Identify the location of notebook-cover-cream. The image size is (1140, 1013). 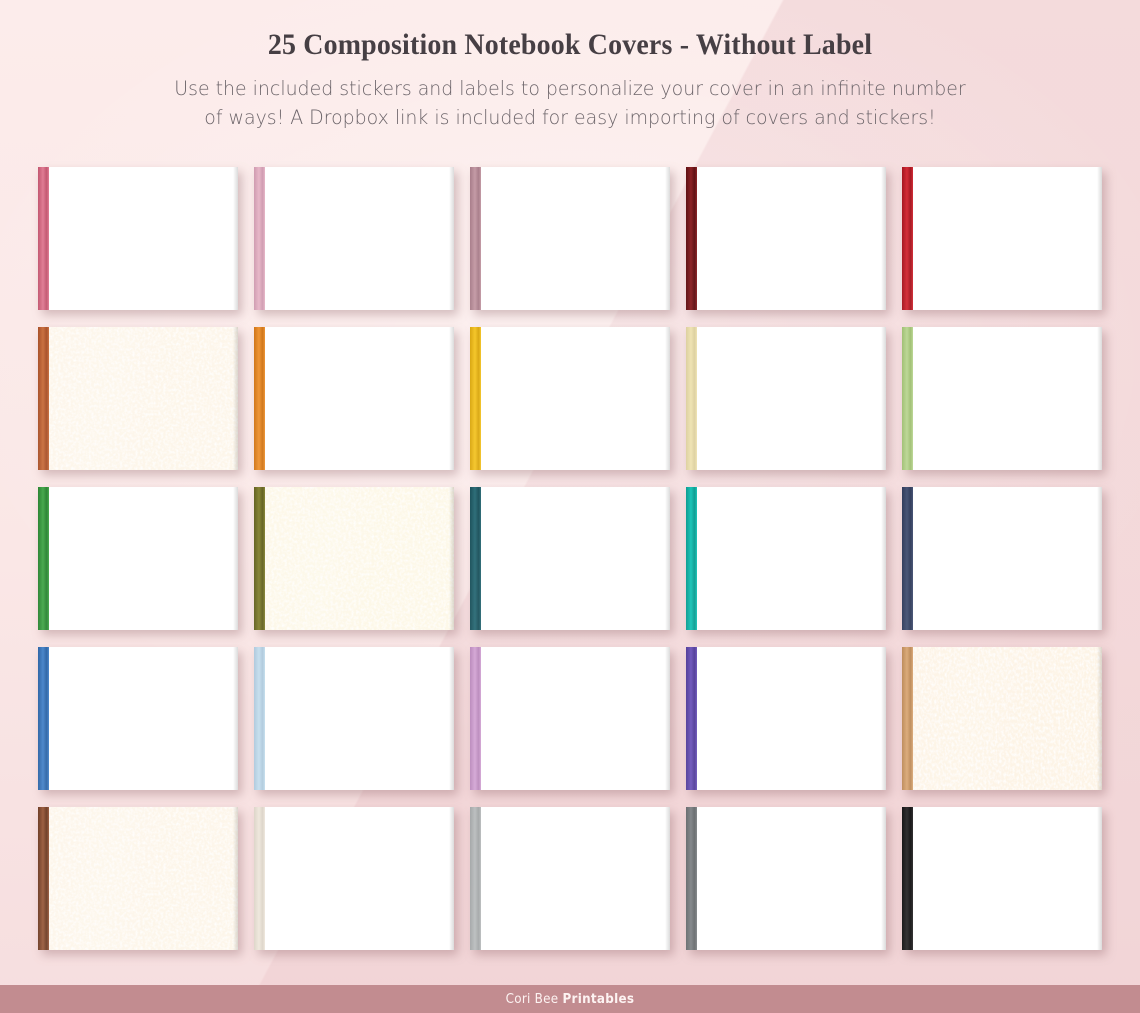
(354, 878).